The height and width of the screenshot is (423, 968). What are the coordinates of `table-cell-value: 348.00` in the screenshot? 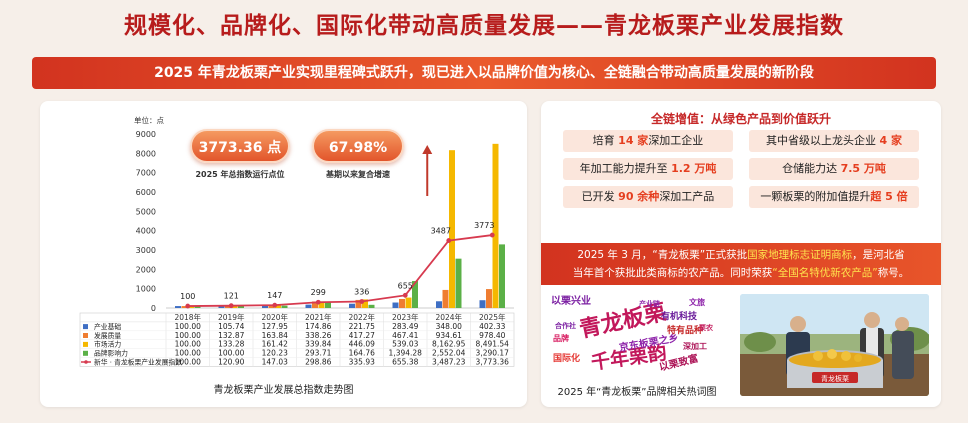 It's located at (449, 326).